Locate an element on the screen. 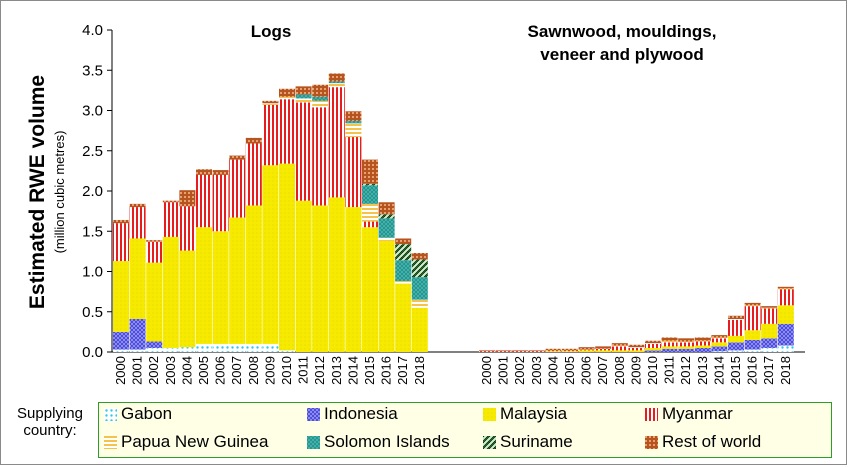 This screenshot has width=849, height=467. bar-processed-myanmar-2014 is located at coordinates (719, 340).